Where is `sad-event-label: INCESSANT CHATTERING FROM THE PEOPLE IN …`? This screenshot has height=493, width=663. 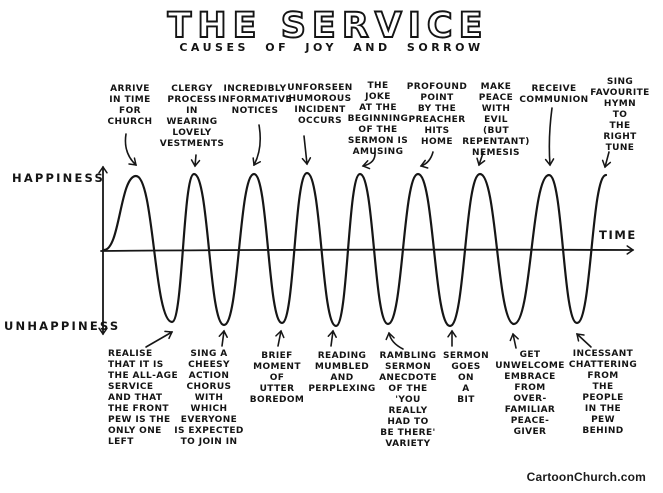 sad-event-label: INCESSANT CHATTERING FROM THE PEOPLE IN … is located at coordinates (603, 392).